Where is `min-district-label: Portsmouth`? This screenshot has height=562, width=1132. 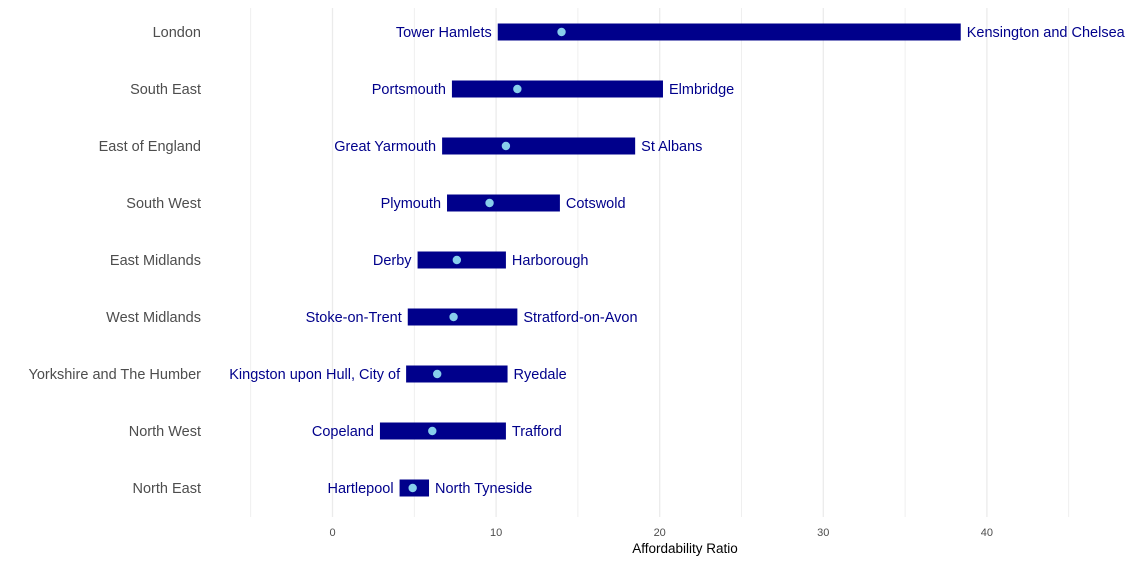
min-district-label: Portsmouth is located at coordinates (409, 90).